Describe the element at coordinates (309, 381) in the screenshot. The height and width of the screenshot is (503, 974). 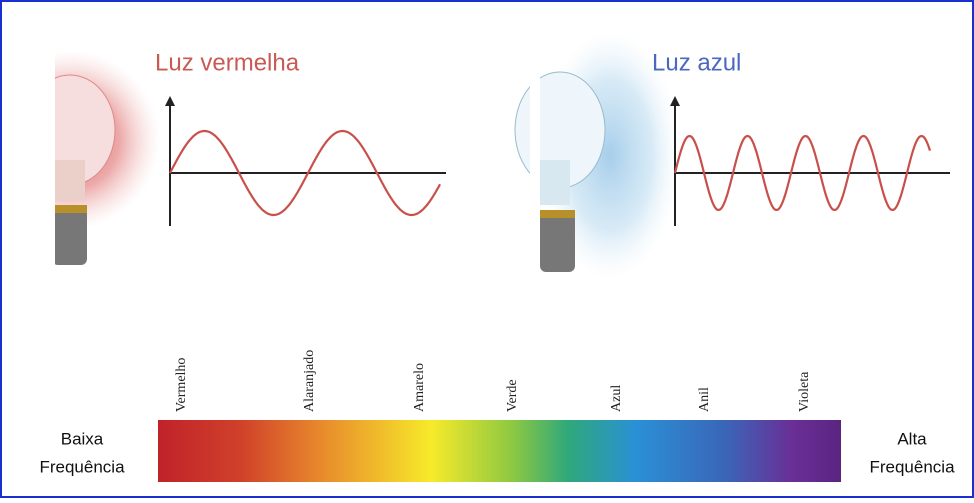
I see `spectrum-label: Alaranjado` at that location.